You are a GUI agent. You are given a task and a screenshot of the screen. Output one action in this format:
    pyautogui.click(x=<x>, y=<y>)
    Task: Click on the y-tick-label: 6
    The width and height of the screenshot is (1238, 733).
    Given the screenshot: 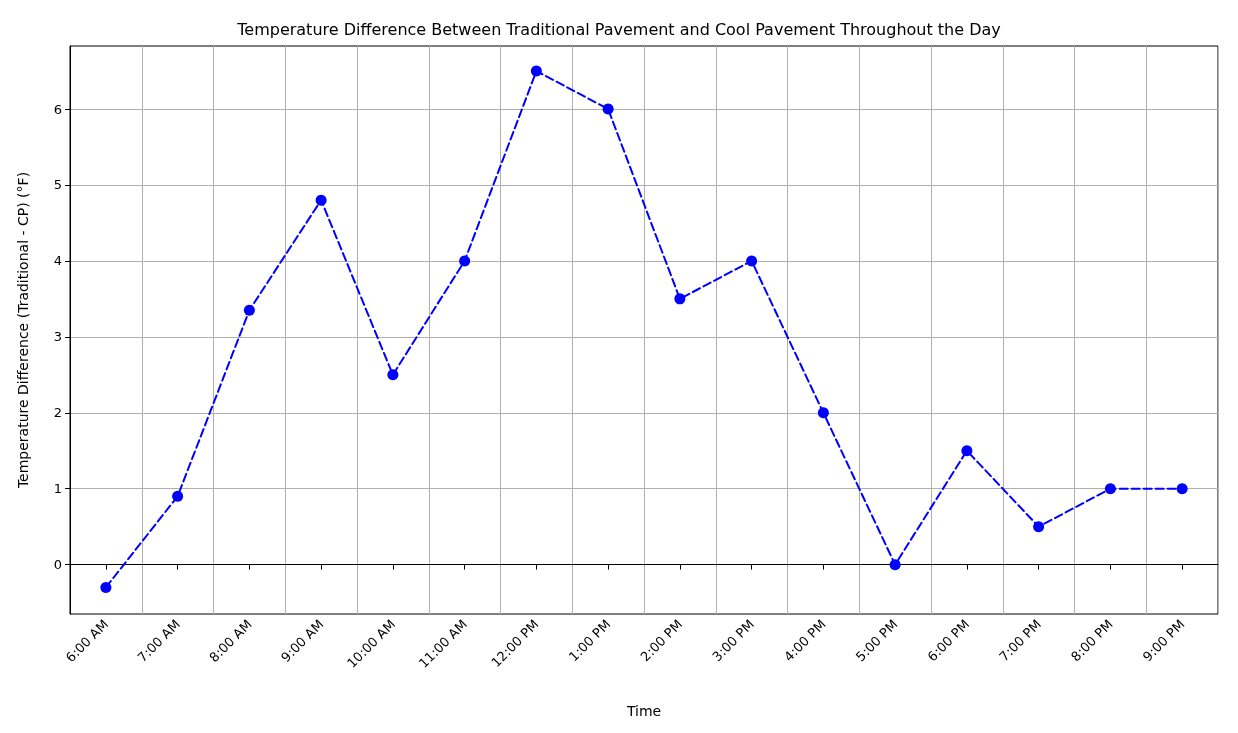 What is the action you would take?
    pyautogui.click(x=57, y=109)
    